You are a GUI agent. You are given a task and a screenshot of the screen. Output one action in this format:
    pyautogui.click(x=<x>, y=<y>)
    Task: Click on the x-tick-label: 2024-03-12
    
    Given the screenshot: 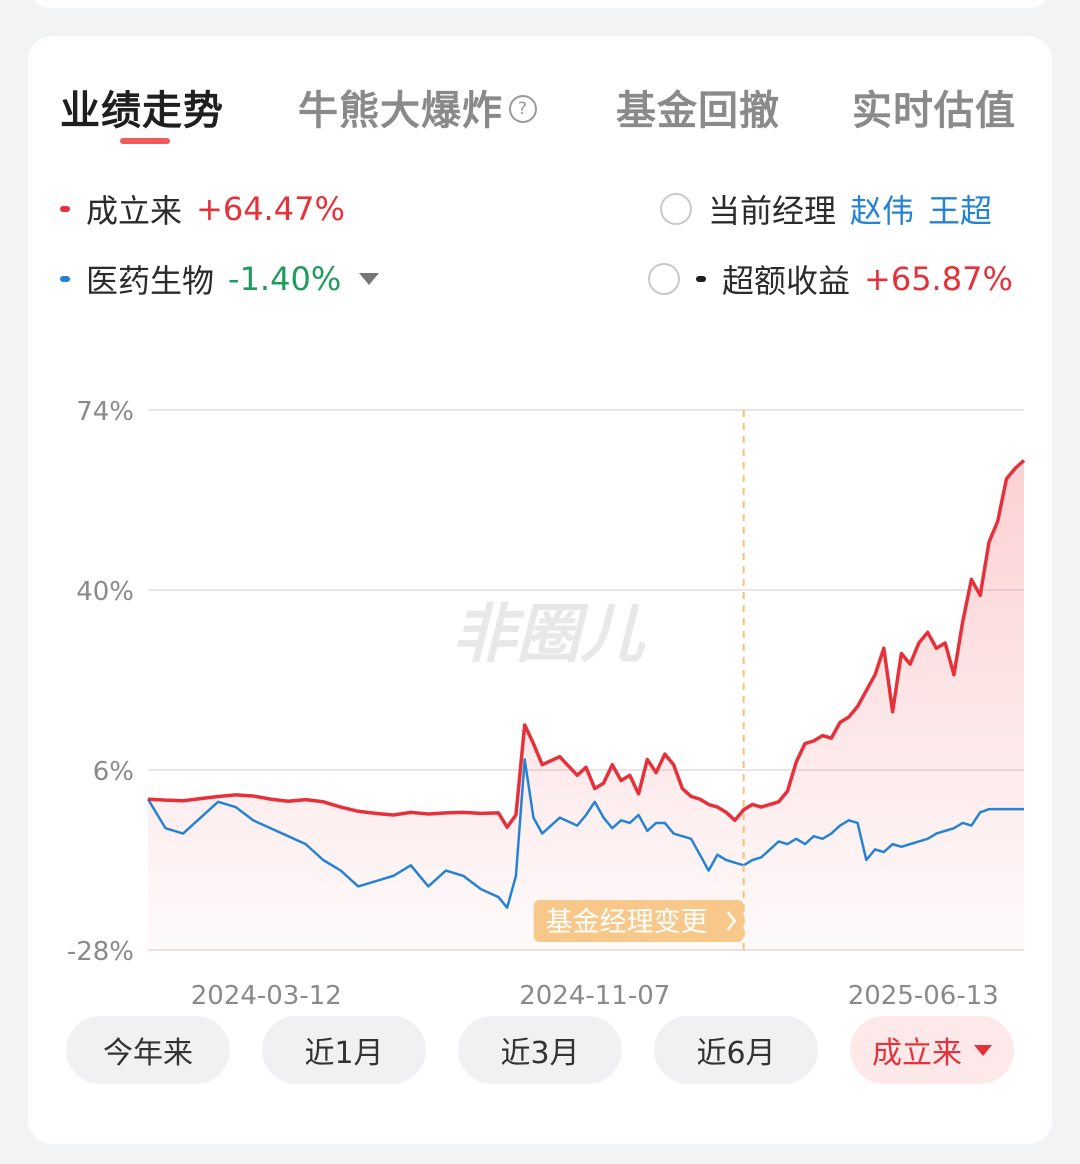 What is the action you would take?
    pyautogui.click(x=266, y=996)
    